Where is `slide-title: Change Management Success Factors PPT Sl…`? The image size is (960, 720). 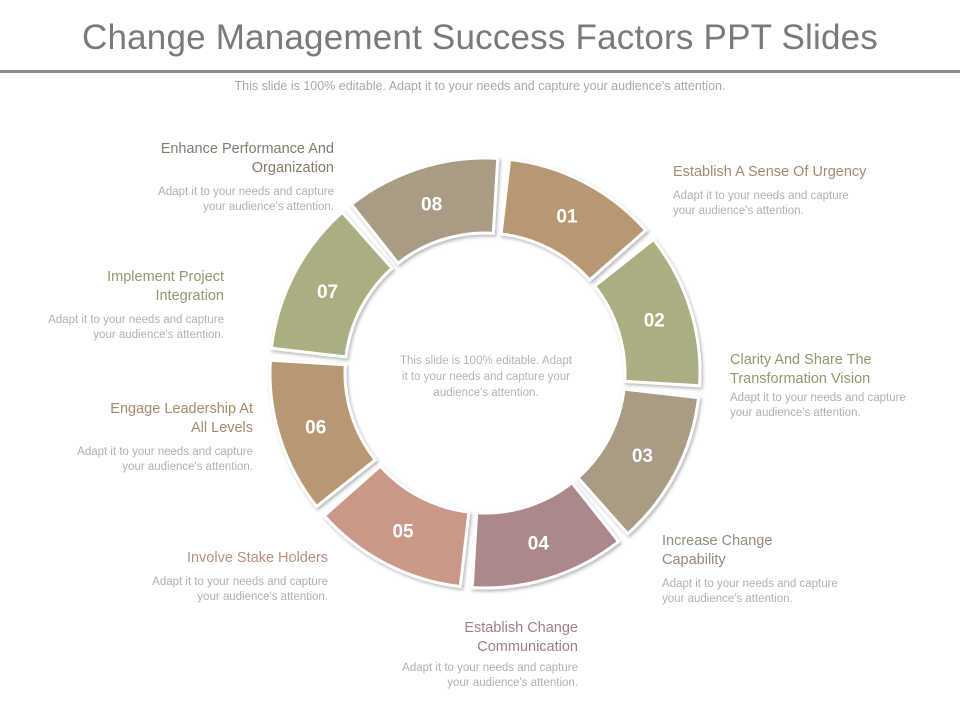 slide-title: Change Management Success Factors PPT Sl… is located at coordinates (480, 37).